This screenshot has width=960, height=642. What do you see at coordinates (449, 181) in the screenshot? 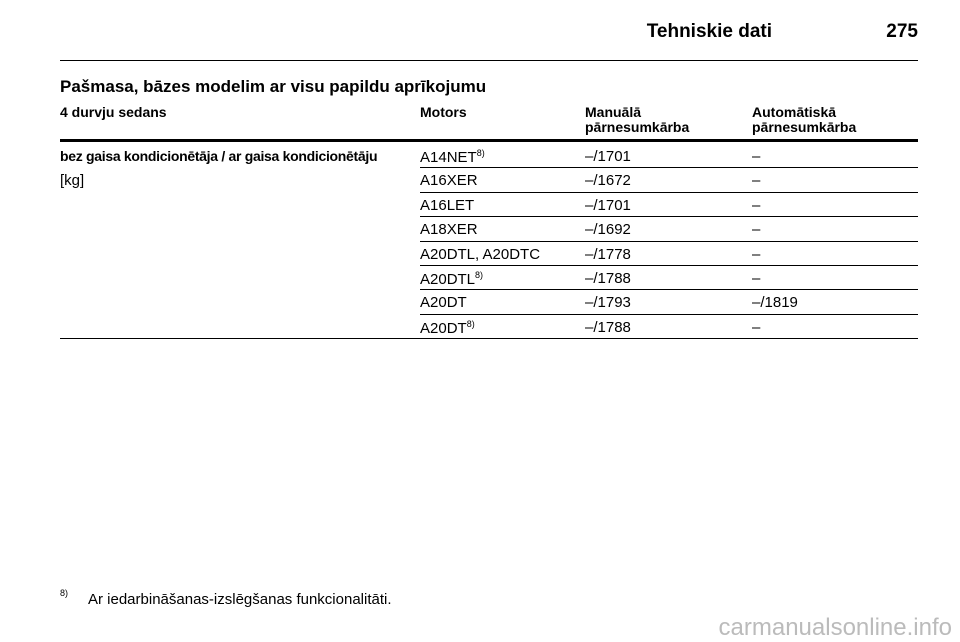
I see `motor: A16XER` at bounding box center [449, 181].